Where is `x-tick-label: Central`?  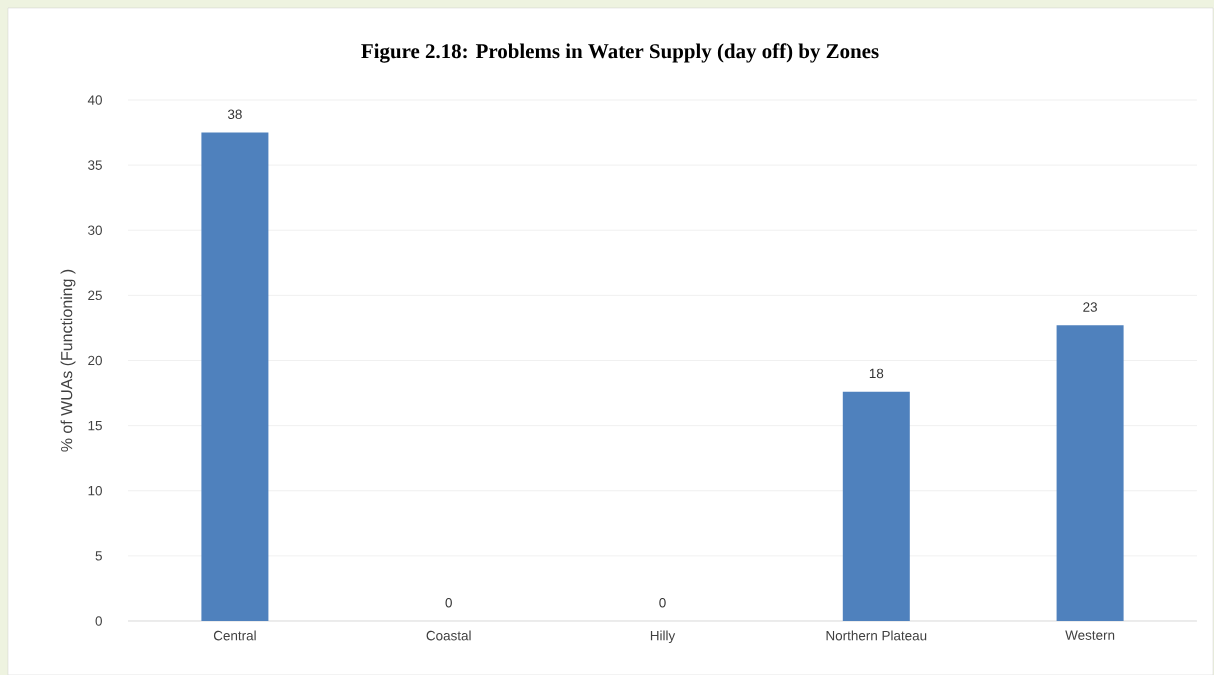
x-tick-label: Central is located at coordinates (234, 635).